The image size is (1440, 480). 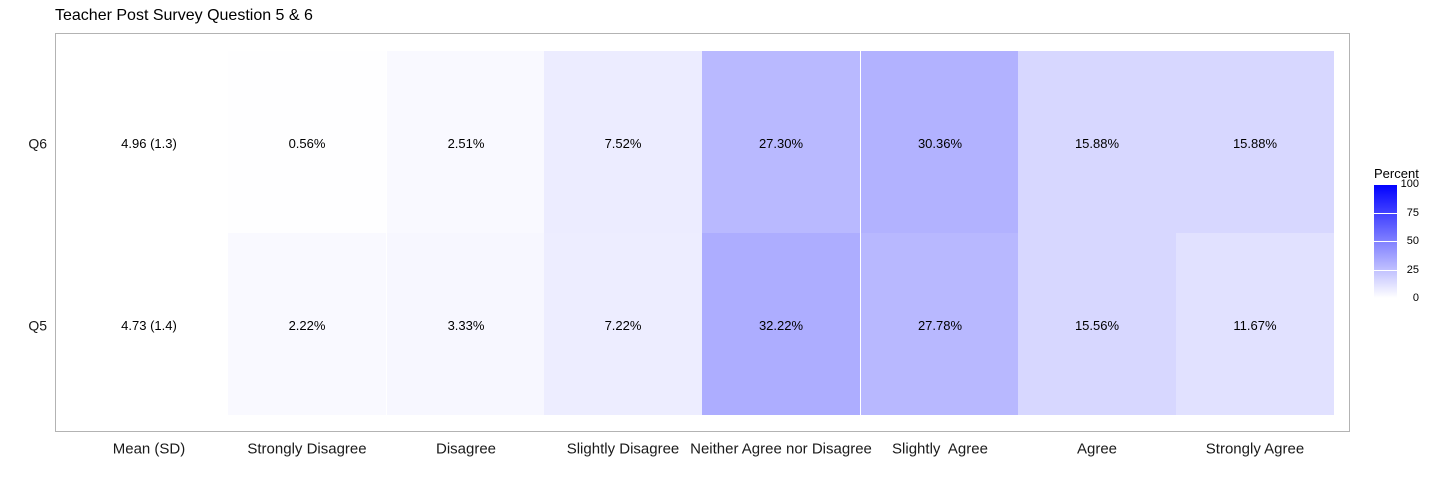 I want to click on cell-value-label: 15.56%, so click(x=1097, y=325).